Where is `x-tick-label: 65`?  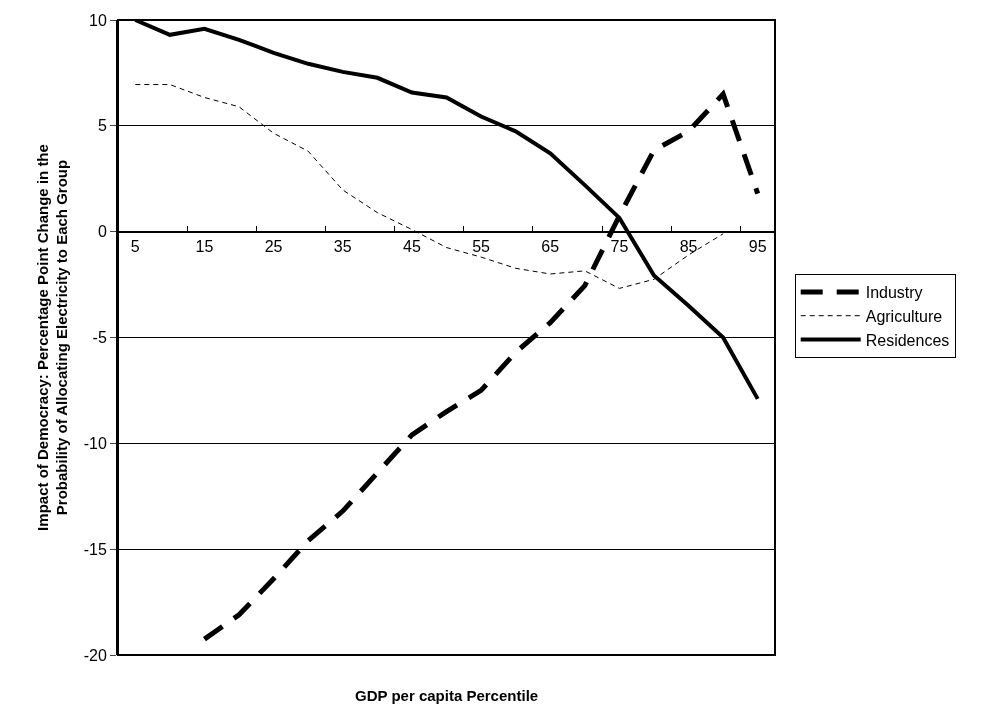 x-tick-label: 65 is located at coordinates (550, 246).